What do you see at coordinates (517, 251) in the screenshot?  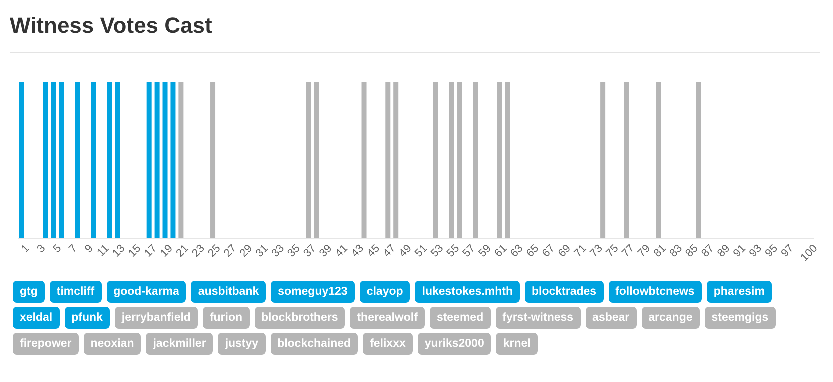 I see `x-tick-label: 63` at bounding box center [517, 251].